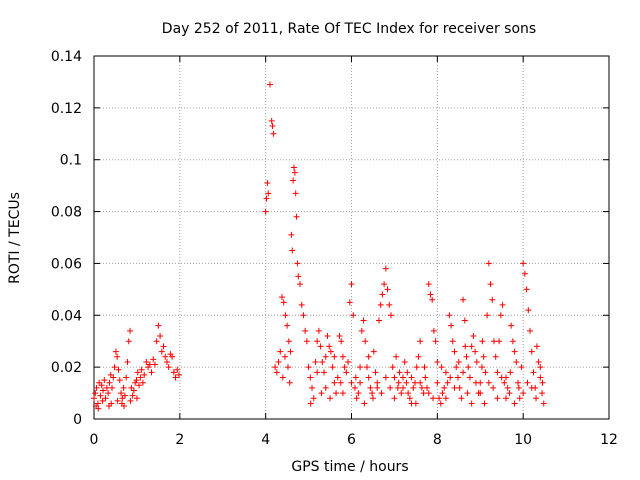 This screenshot has height=480, width=640. Describe the element at coordinates (349, 467) in the screenshot. I see `x-axis-label: GPS time / hours` at that location.